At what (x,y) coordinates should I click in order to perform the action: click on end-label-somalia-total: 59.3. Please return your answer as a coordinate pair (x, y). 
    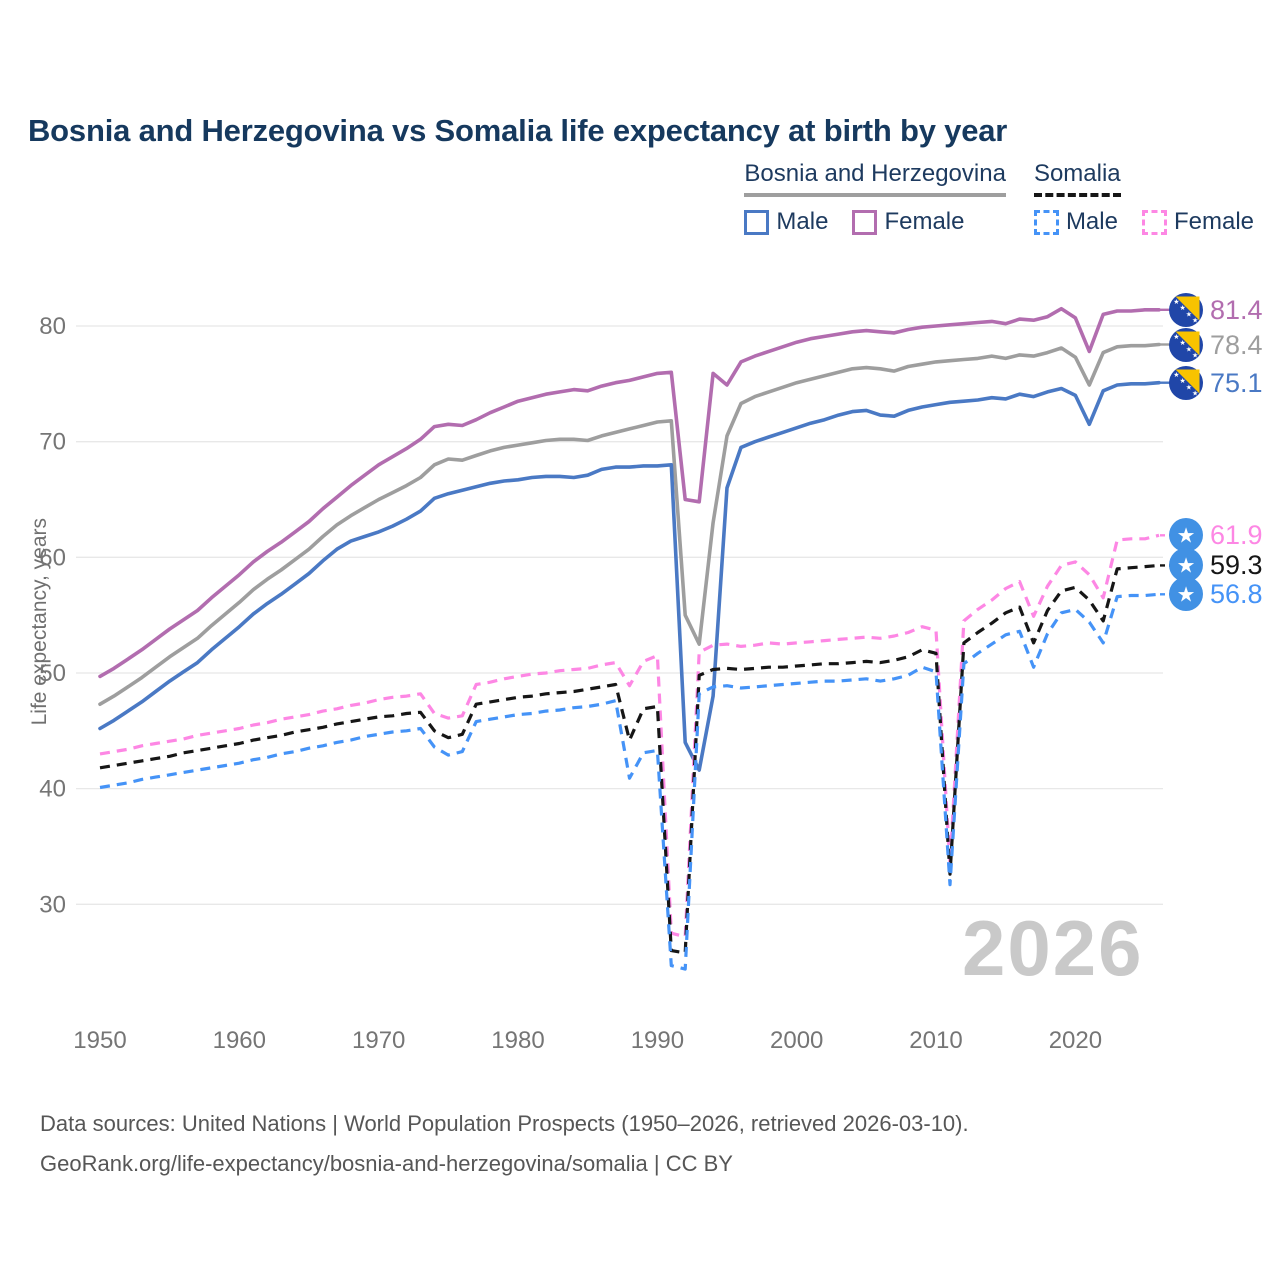
    Looking at the image, I should click on (1216, 565).